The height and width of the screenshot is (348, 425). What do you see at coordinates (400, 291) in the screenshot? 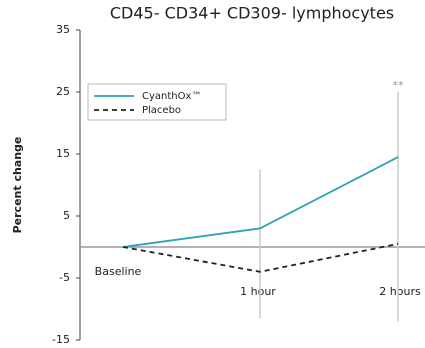
I see `x-tick-label: 2 hours` at bounding box center [400, 291].